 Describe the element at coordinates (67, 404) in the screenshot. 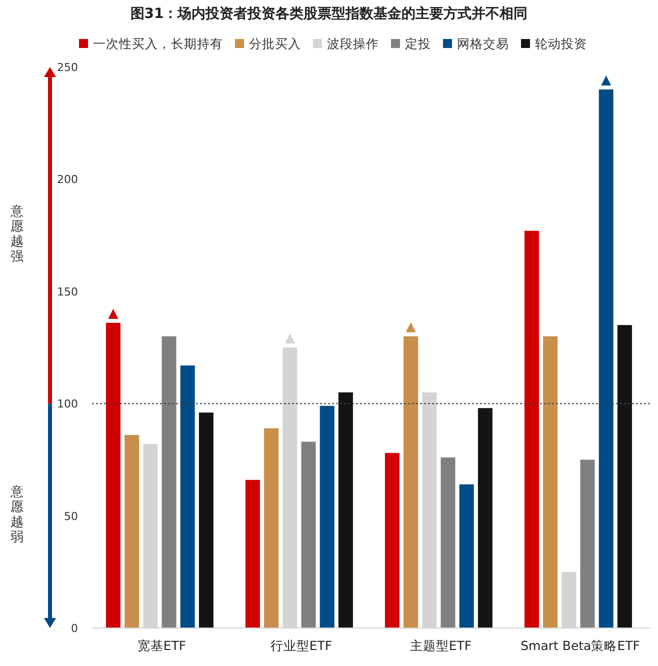

I see `y-tick-label: 100` at that location.